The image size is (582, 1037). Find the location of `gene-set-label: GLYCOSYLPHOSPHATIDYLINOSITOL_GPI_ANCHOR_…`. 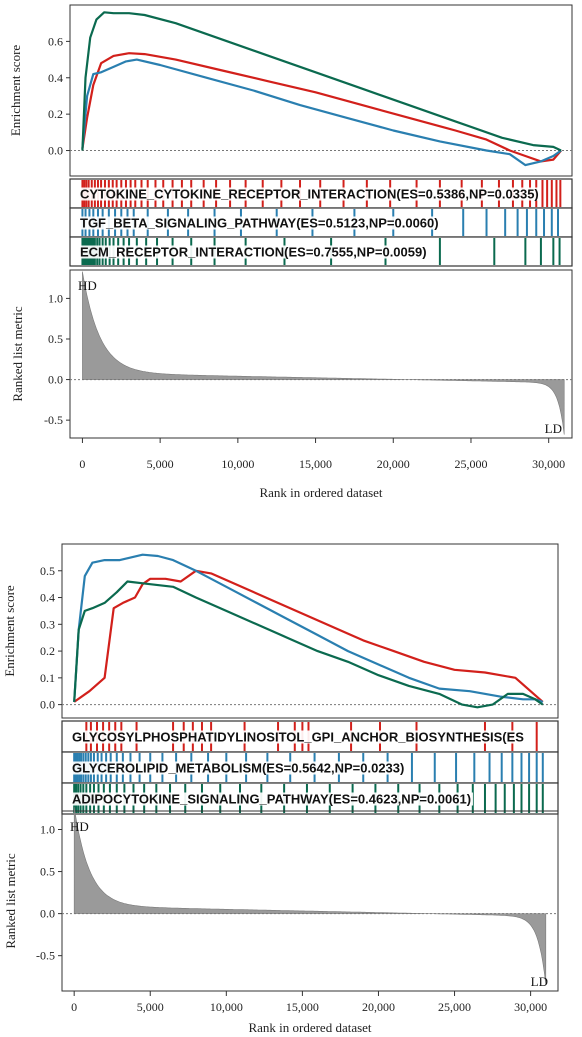

gene-set-label: GLYCOSYLPHOSPHATIDYLINOSITOL_GPI_ANCHOR_… is located at coordinates (298, 737).